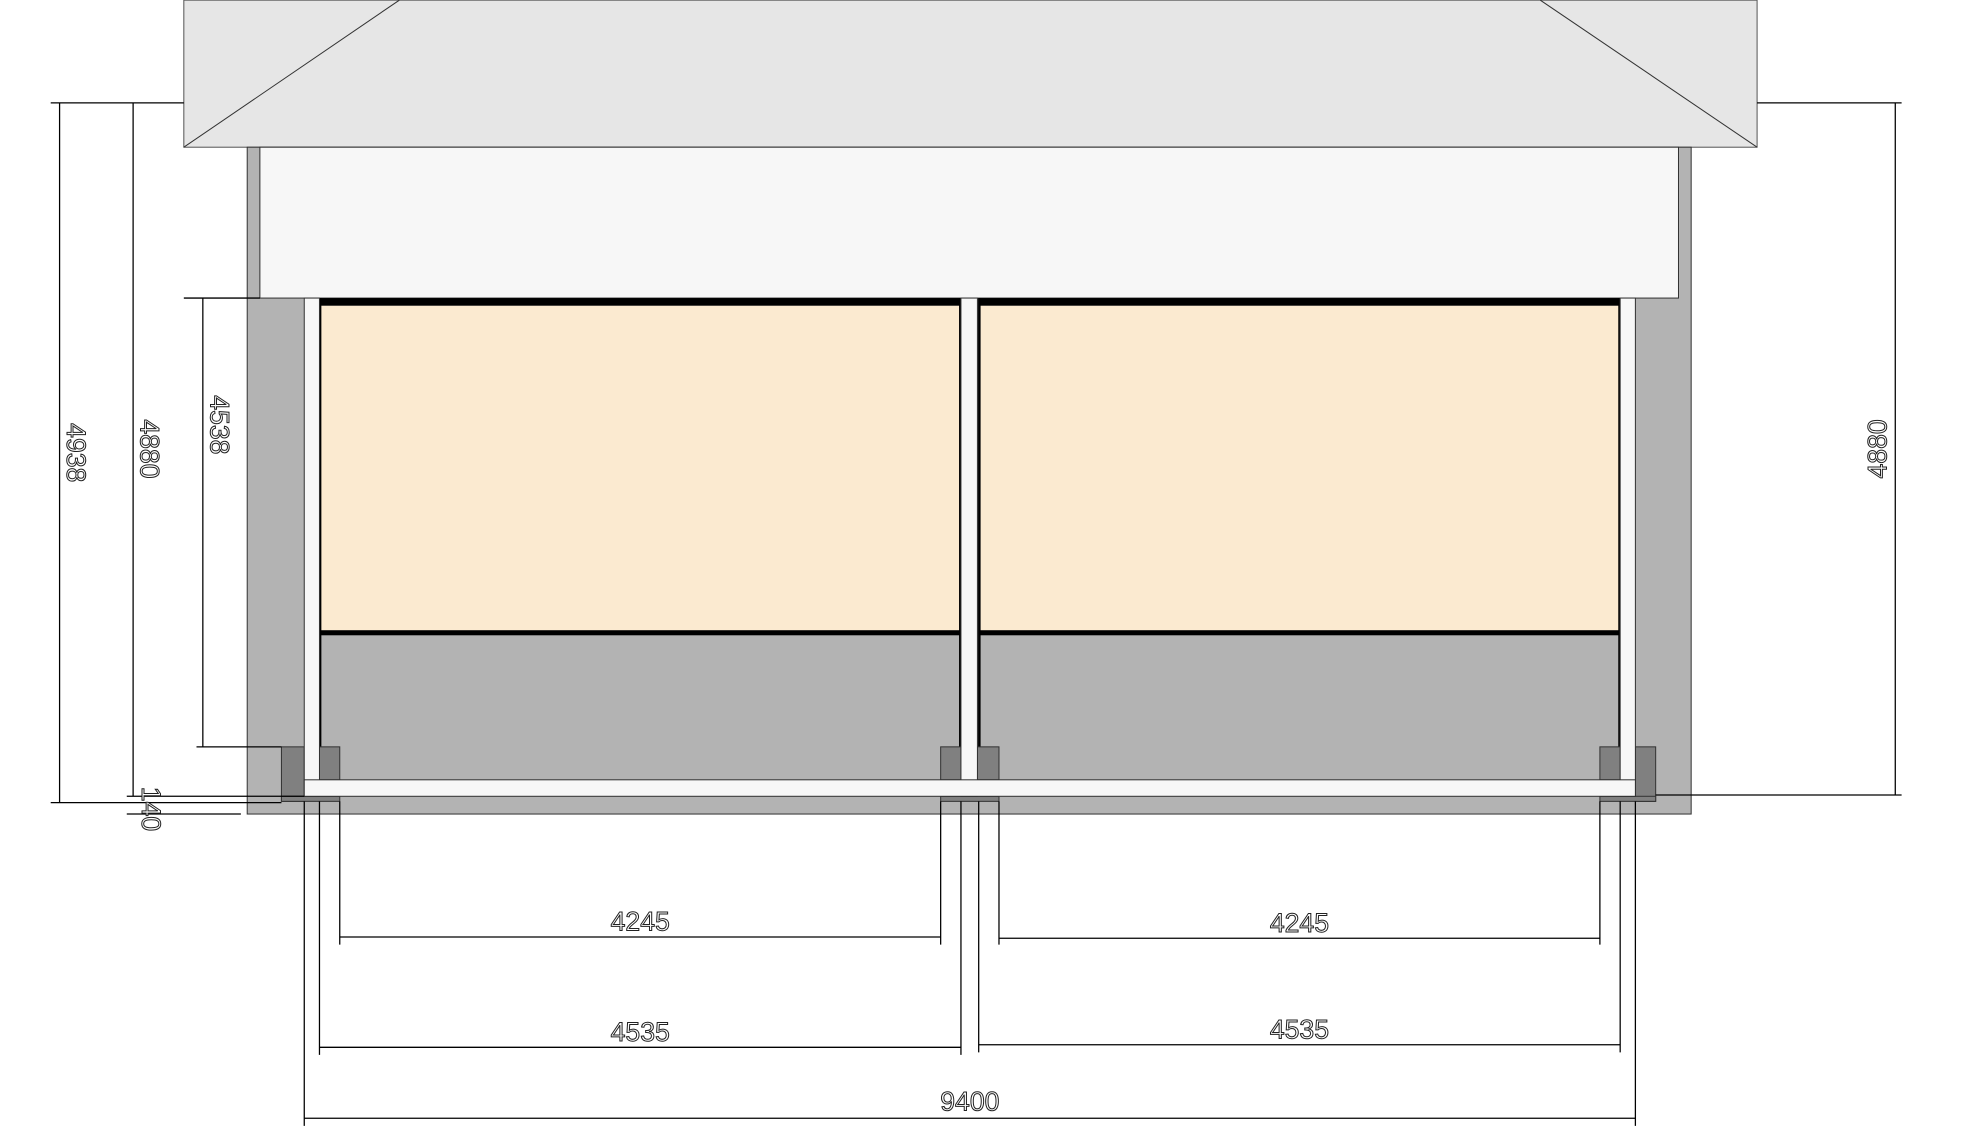 This screenshot has width=1965, height=1140. I want to click on dim-right-height: 4880, so click(1877, 448).